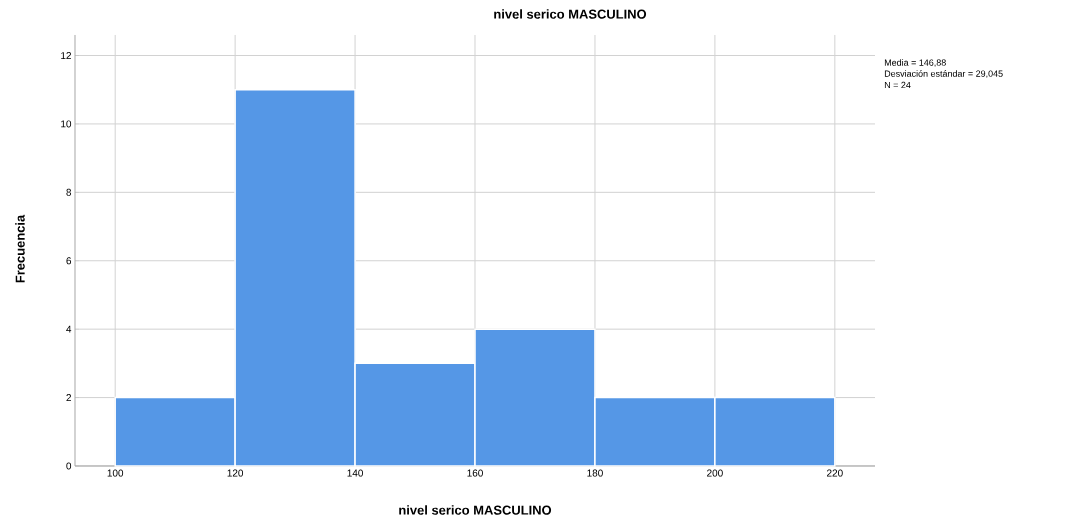 This screenshot has height=519, width=1090. I want to click on x-tick-label: 100, so click(115, 473).